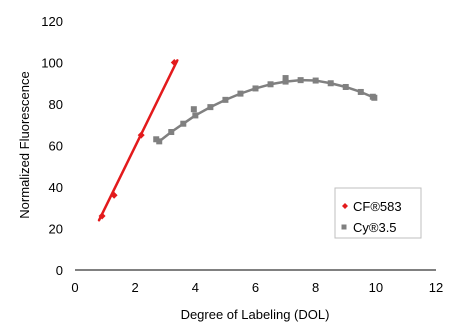  I want to click on legend-box, so click(378, 213).